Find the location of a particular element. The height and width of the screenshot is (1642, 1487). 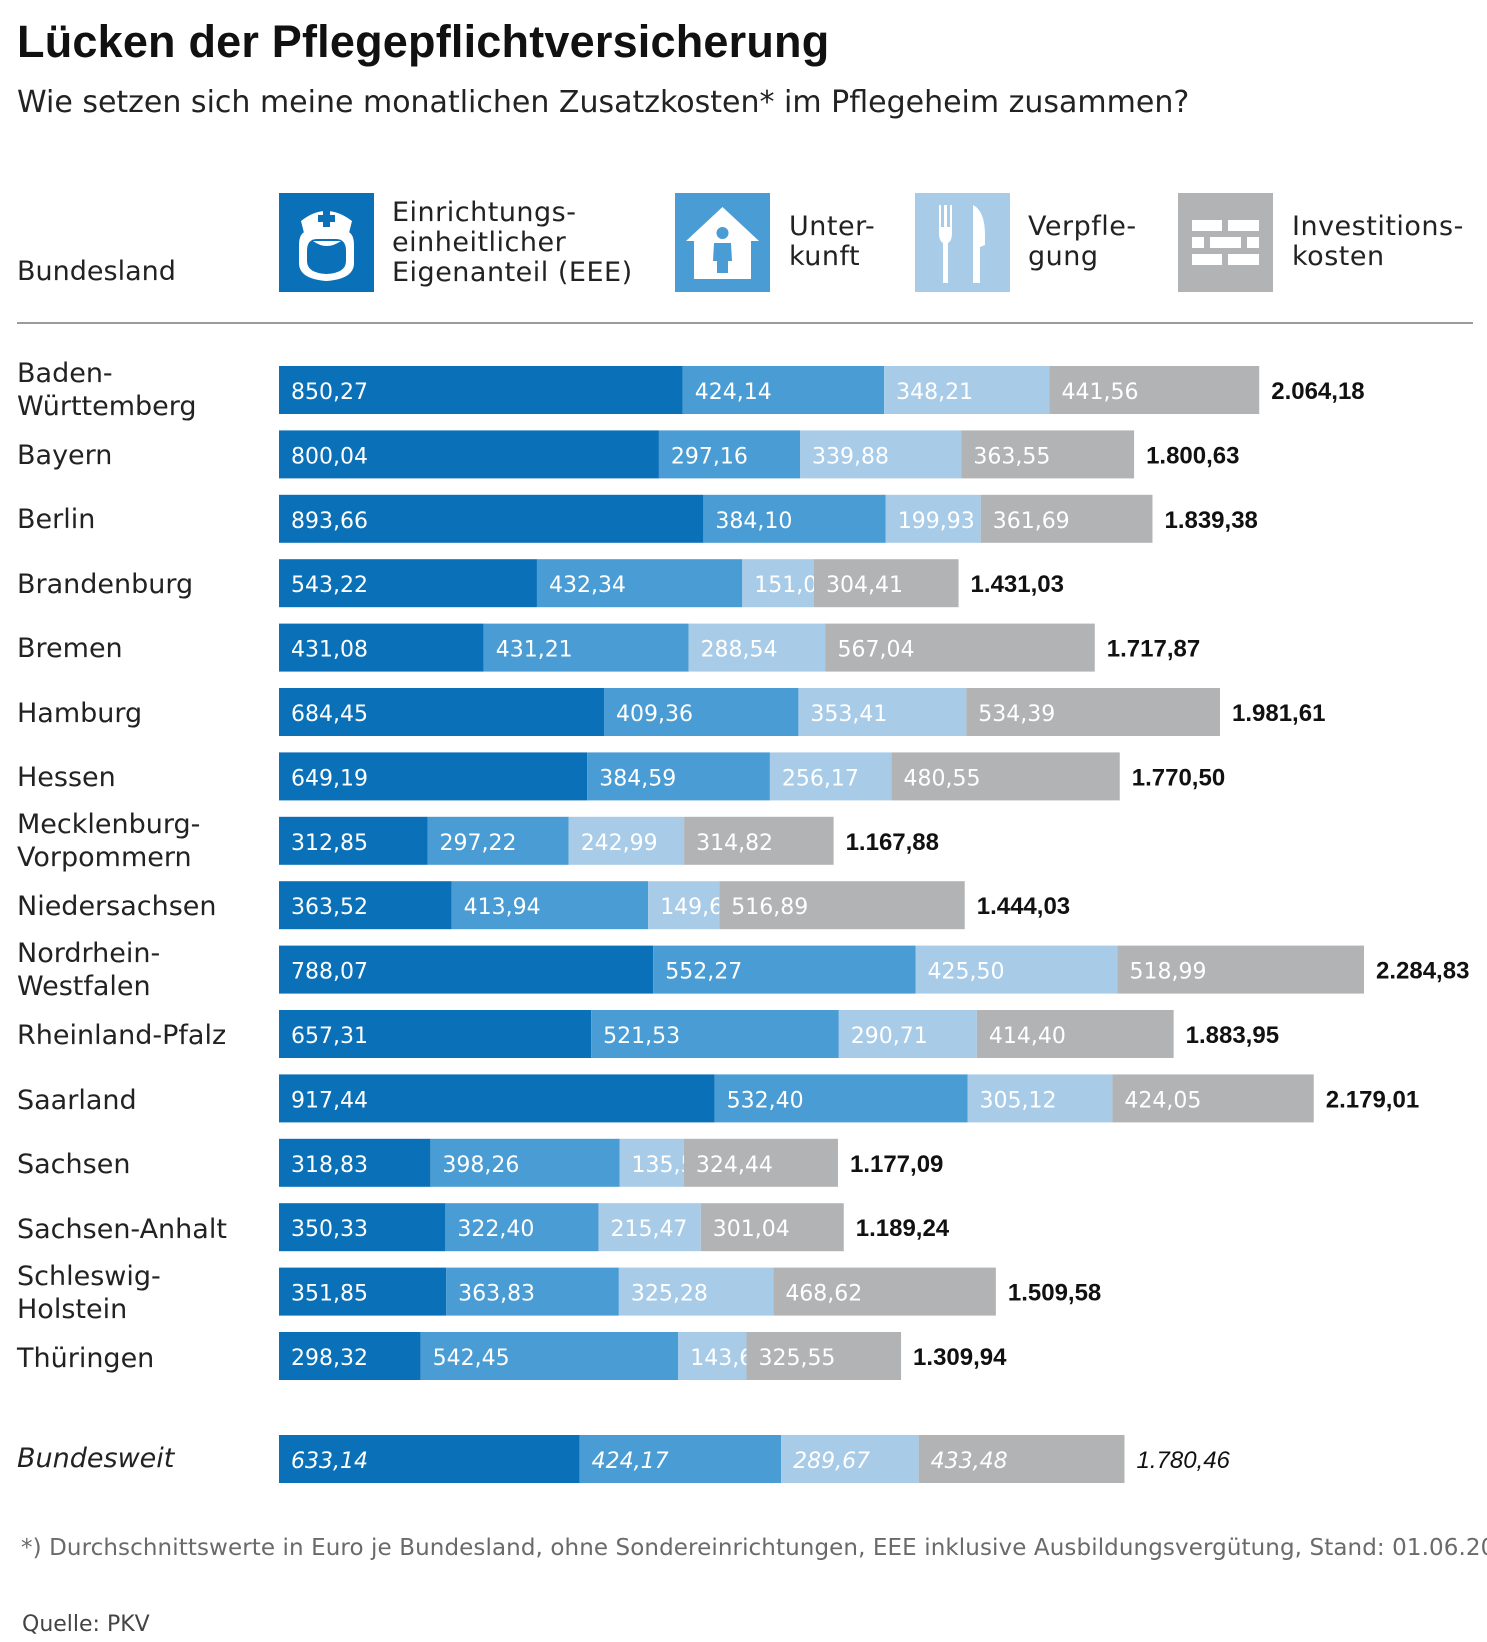

bar-value-label: 800,04 is located at coordinates (329, 456).